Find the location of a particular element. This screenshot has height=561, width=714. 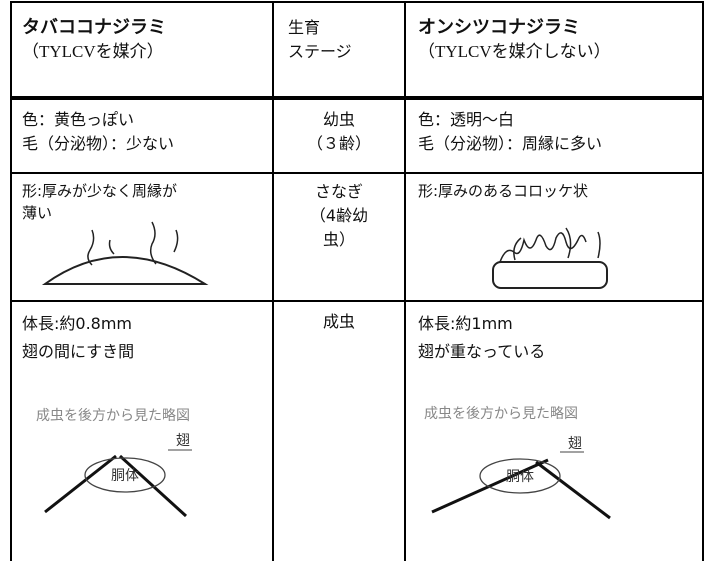

text-line: 形:厚みのあるコロッケ状 is located at coordinates (503, 191).